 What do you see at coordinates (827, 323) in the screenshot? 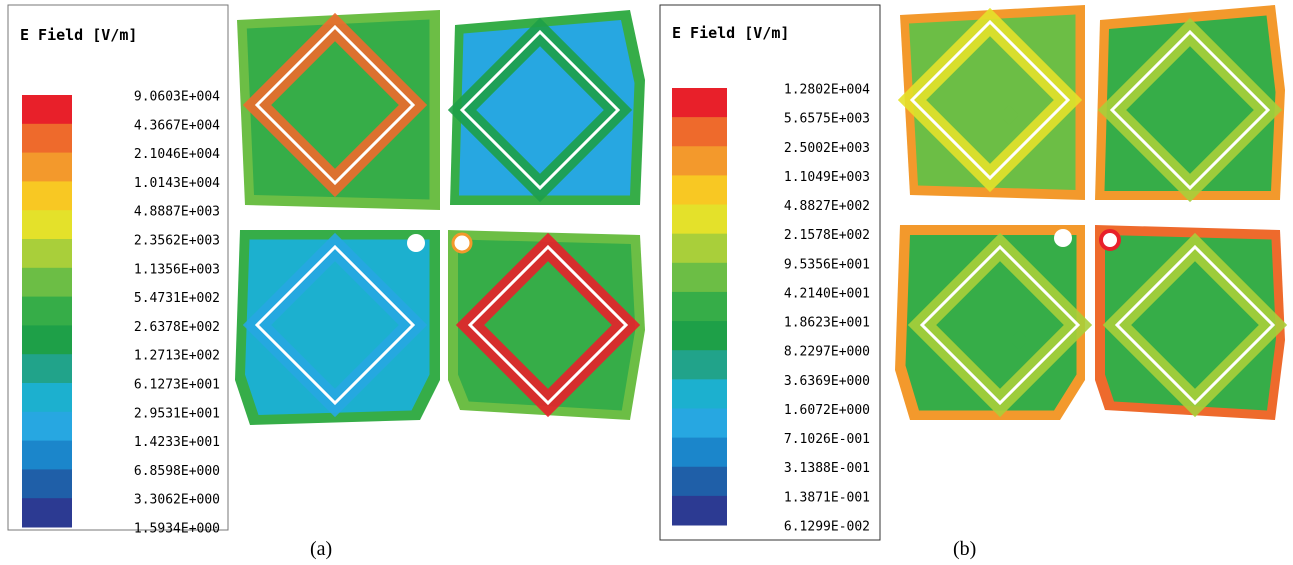
I see `legend-label: 1.8623E+001` at bounding box center [827, 323].